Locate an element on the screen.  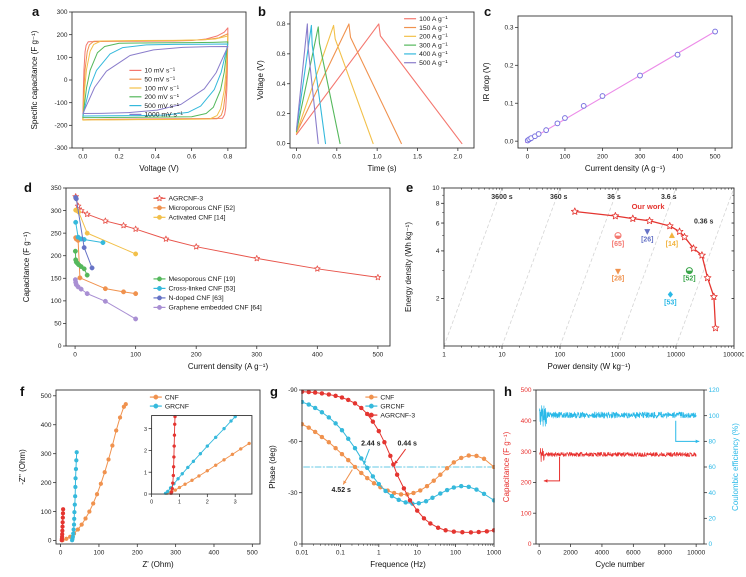
svg-text: 500 mV s⁻¹ is located at coordinates (161, 106).